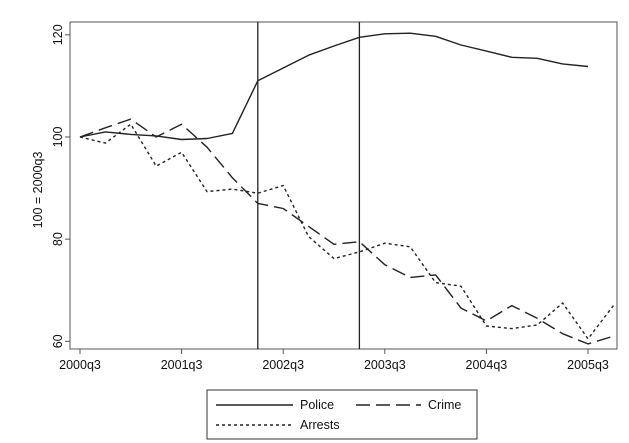 The height and width of the screenshot is (443, 629). What do you see at coordinates (385, 365) in the screenshot?
I see `x-tick-label: 2003q3` at bounding box center [385, 365].